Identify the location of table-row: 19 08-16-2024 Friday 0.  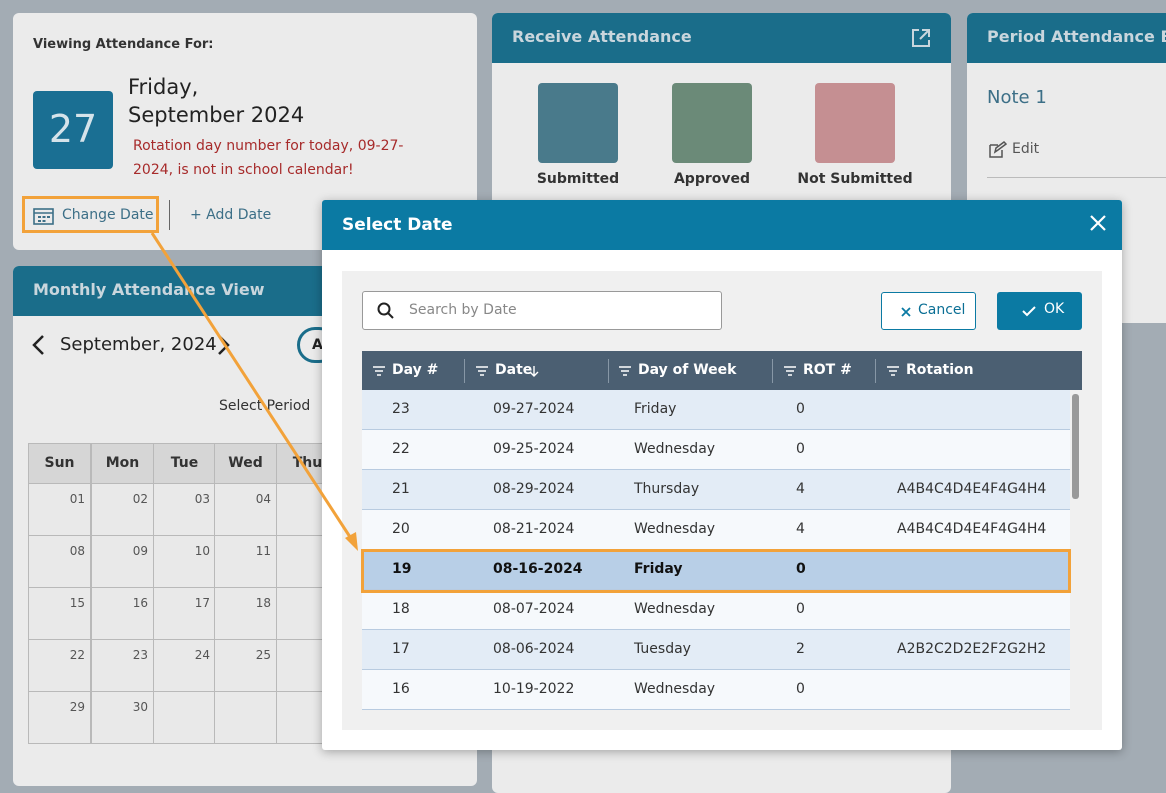
(716, 570).